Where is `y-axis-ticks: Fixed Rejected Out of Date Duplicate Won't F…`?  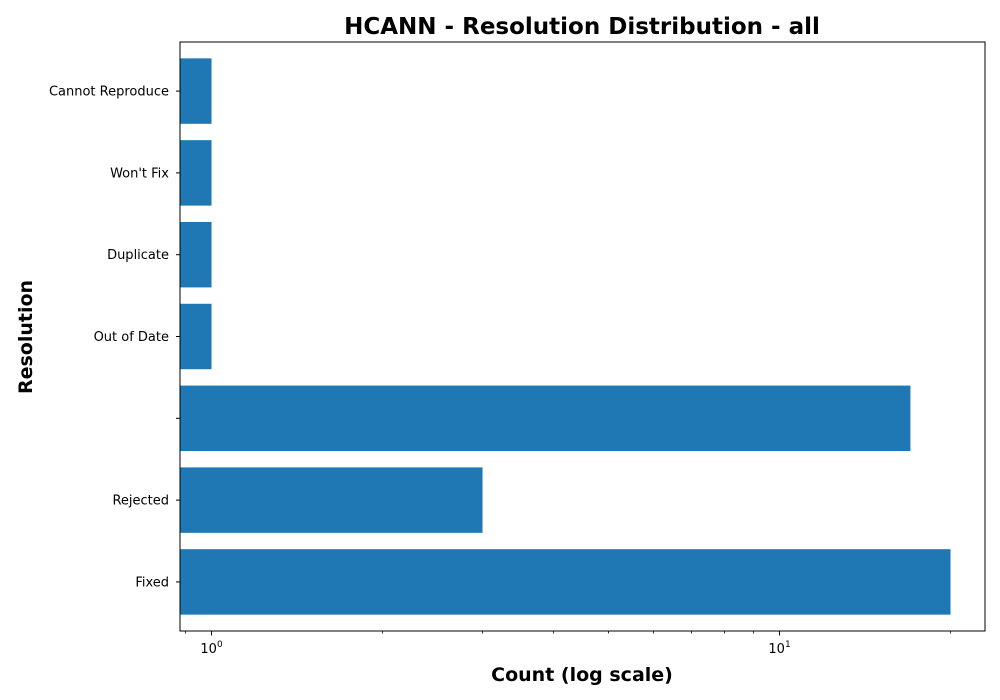 y-axis-ticks: Fixed Rejected Out of Date Duplicate Won't F… is located at coordinates (114, 337).